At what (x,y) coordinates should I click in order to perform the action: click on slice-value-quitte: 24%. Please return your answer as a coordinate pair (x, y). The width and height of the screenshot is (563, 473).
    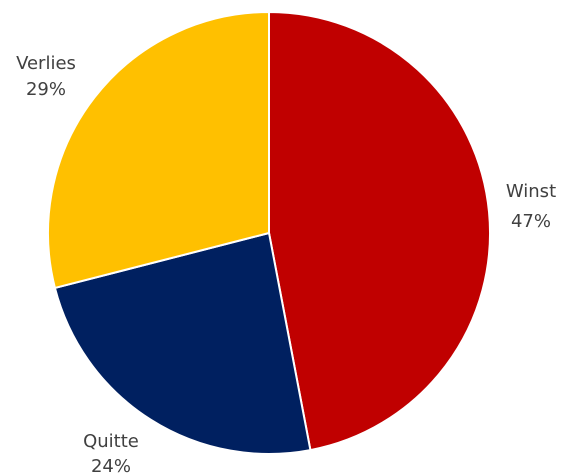
    Looking at the image, I should click on (111, 464).